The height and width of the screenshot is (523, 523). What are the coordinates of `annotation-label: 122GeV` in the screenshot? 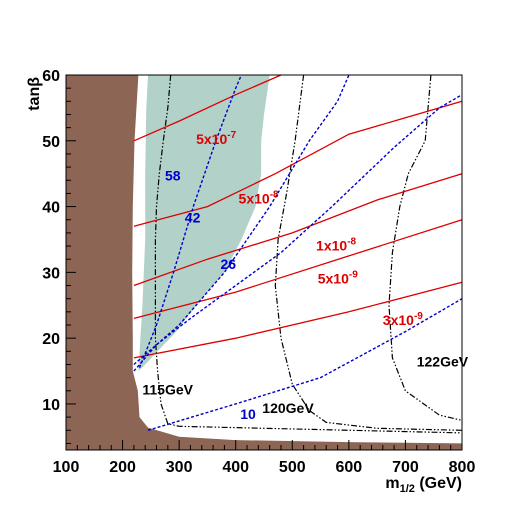 It's located at (443, 361).